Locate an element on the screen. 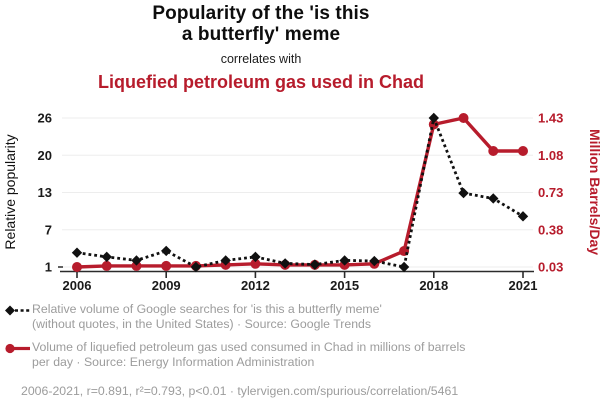 The image size is (600, 414). x-axis-tick-label: 2018 is located at coordinates (433, 285).